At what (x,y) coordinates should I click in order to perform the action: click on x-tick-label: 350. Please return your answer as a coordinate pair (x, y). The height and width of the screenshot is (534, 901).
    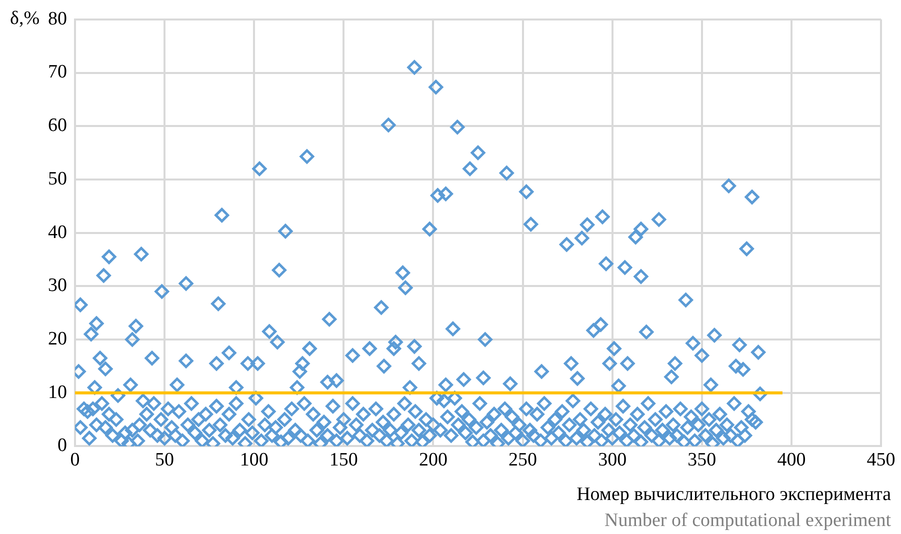
    Looking at the image, I should click on (702, 460).